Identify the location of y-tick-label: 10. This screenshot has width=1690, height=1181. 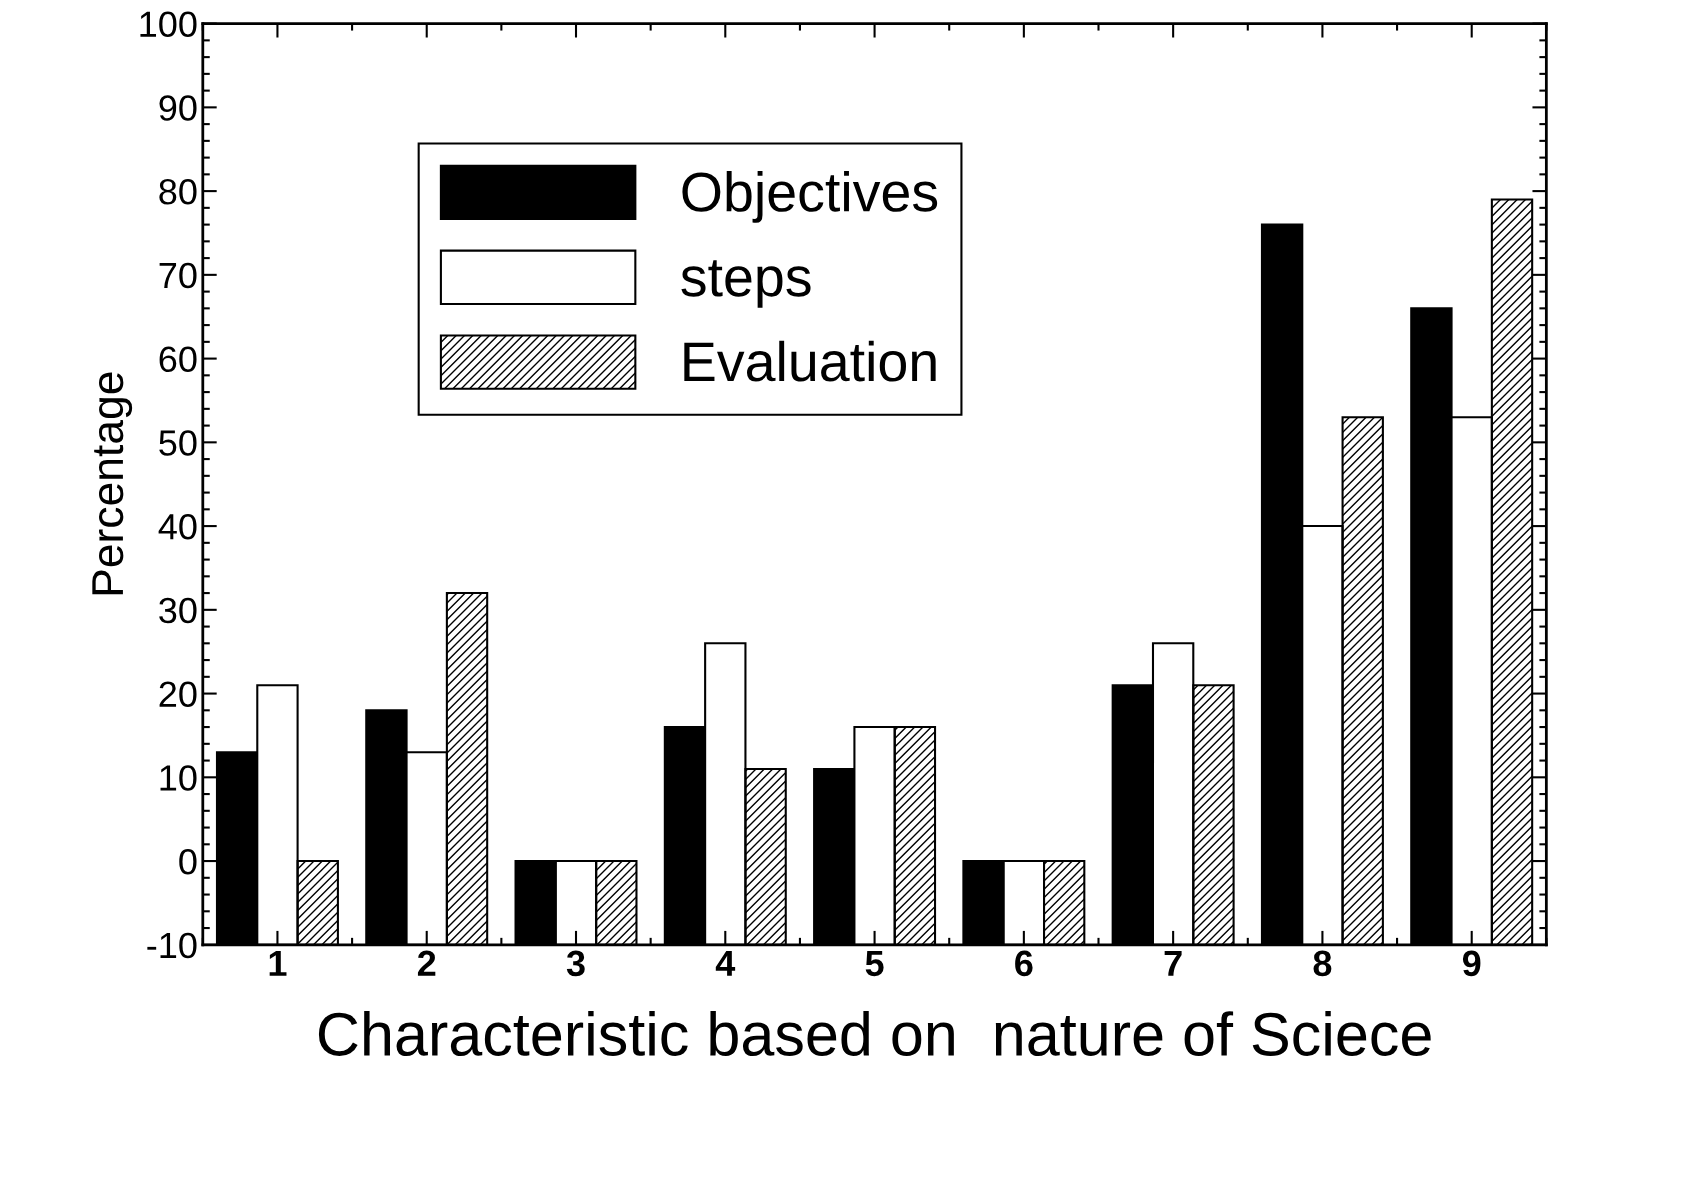
(178, 778).